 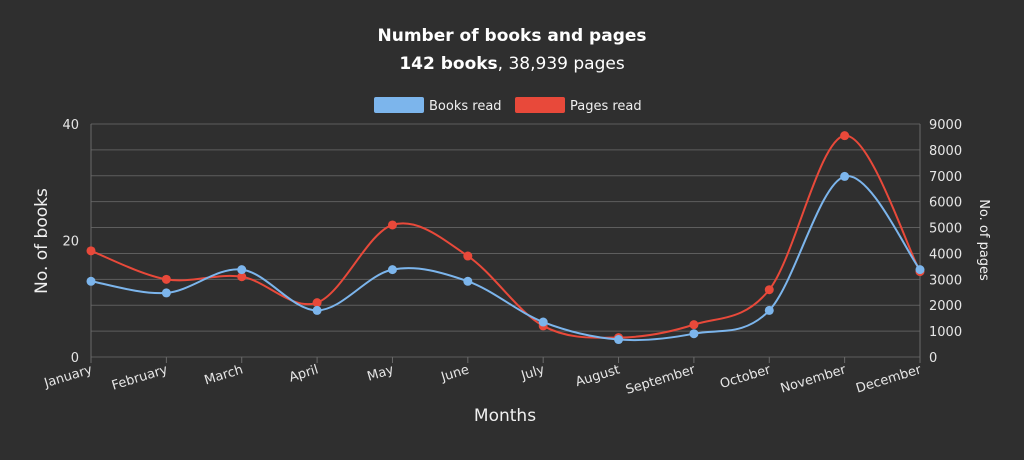 What do you see at coordinates (945, 242) in the screenshot?
I see `right-axis-ticks: 0 1000 2000 3000 4000 5000 6000 7000 8000 9000` at bounding box center [945, 242].